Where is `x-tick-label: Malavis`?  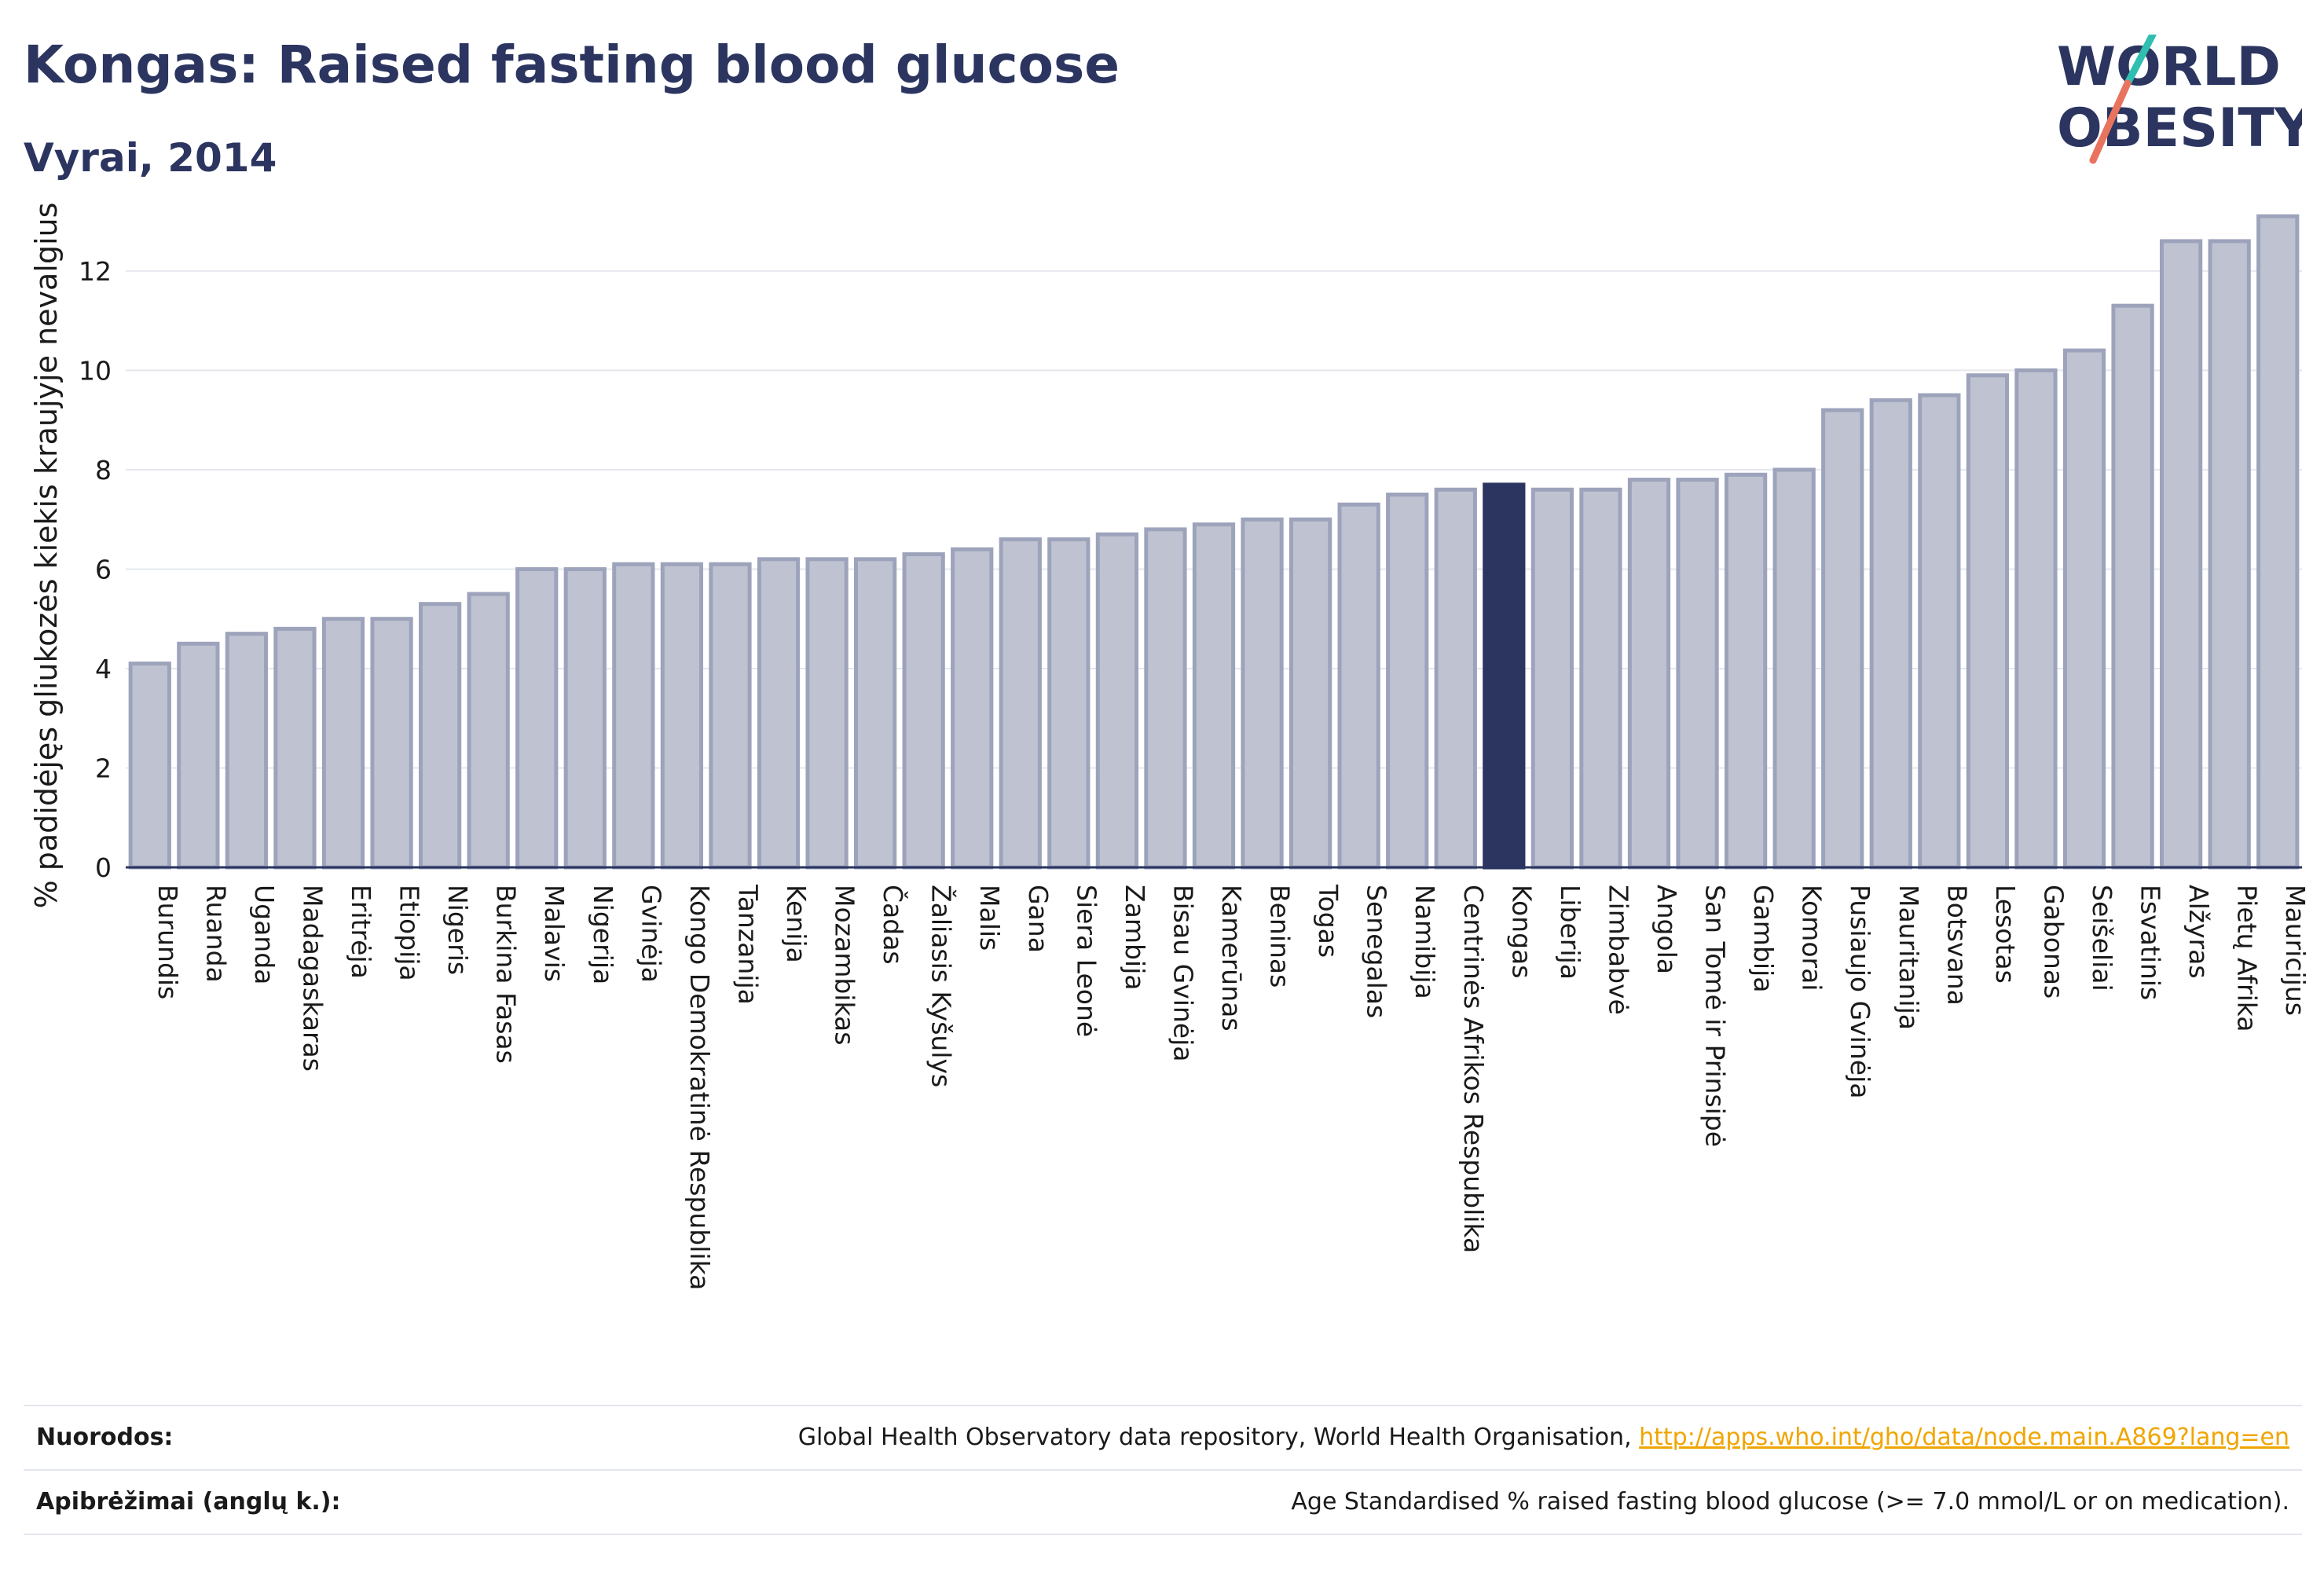 x-tick-label: Malavis is located at coordinates (554, 933).